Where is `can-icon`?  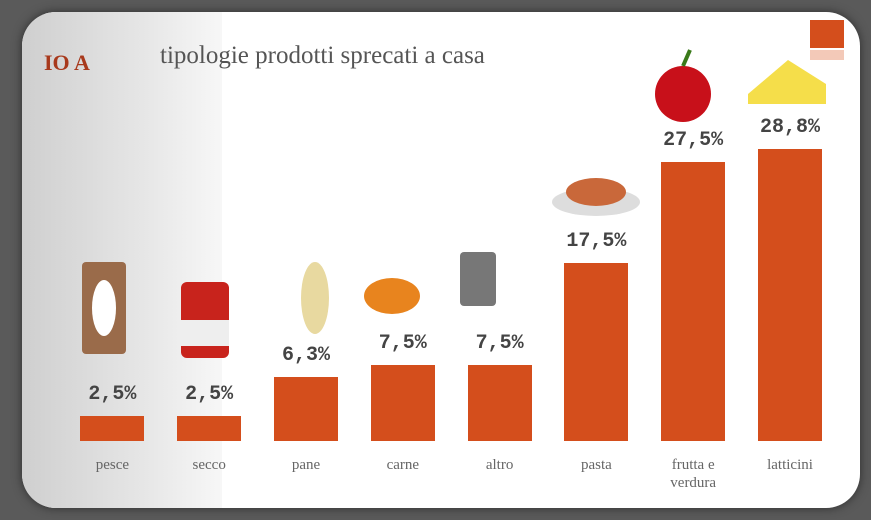
can-icon is located at coordinates (205, 320).